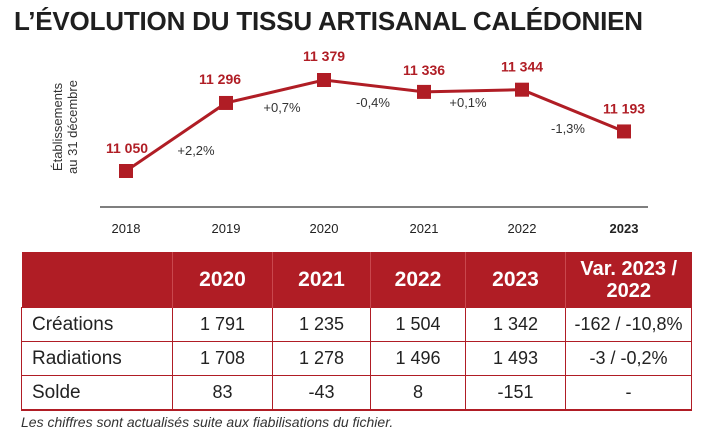 This screenshot has height=442, width=702. What do you see at coordinates (515, 280) in the screenshot?
I see `table-header-2023: 2023` at bounding box center [515, 280].